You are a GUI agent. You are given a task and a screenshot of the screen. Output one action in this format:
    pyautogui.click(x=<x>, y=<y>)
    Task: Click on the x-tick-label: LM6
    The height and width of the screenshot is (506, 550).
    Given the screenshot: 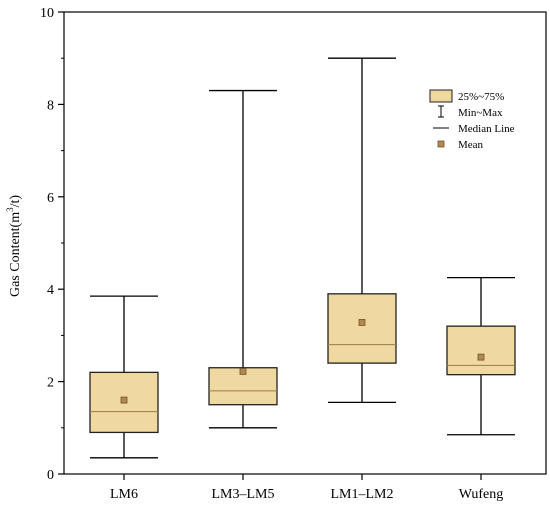 What is the action you would take?
    pyautogui.click(x=124, y=494)
    